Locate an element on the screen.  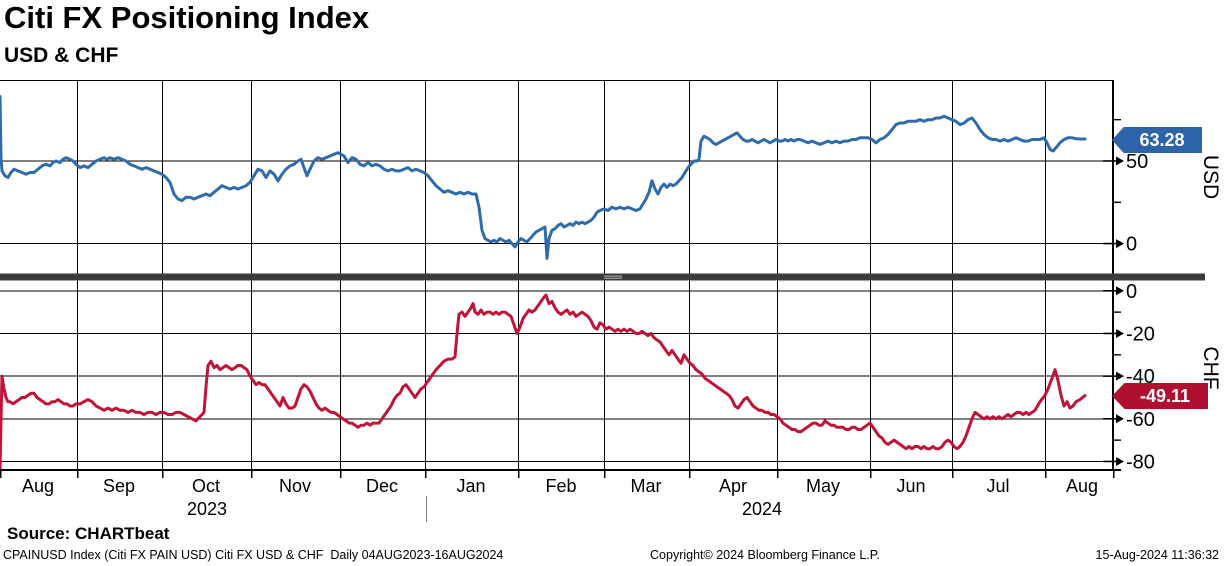
month-label-sep: Sep is located at coordinates (119, 486).